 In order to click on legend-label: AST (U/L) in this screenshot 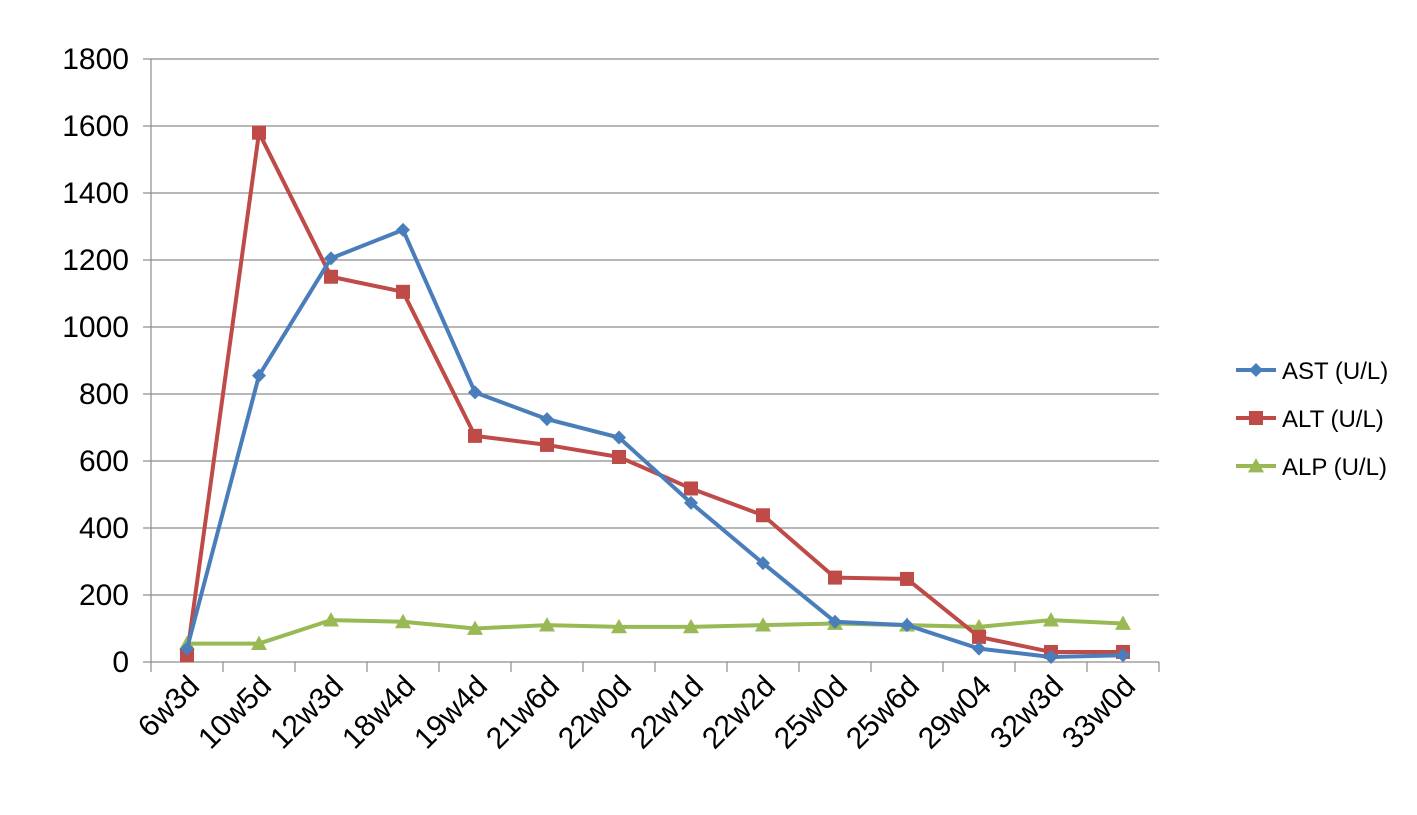, I will do `click(1335, 371)`.